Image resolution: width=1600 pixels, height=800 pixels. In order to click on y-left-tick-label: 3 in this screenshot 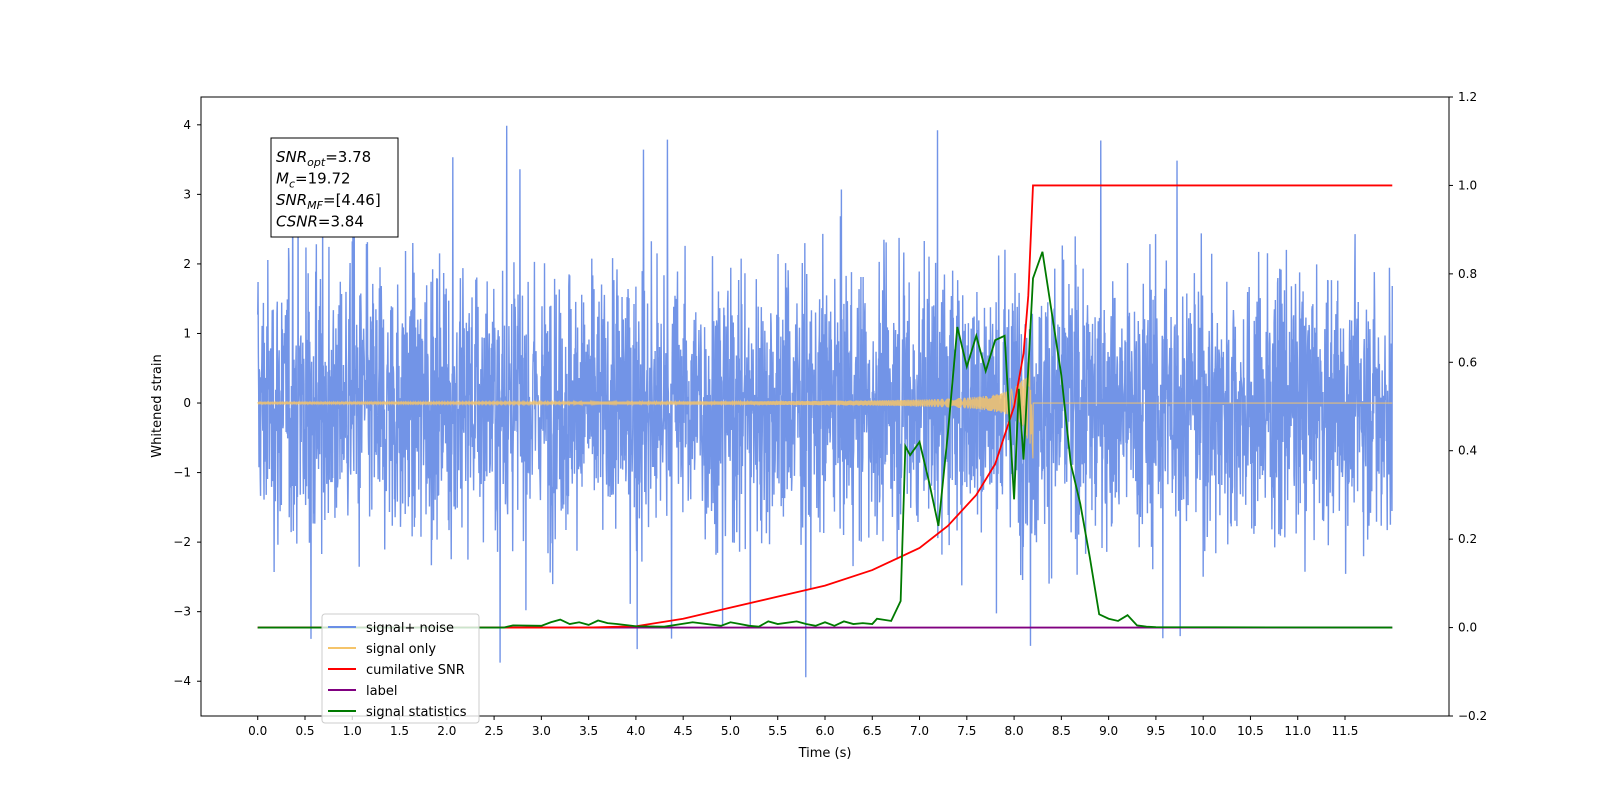, I will do `click(187, 194)`.